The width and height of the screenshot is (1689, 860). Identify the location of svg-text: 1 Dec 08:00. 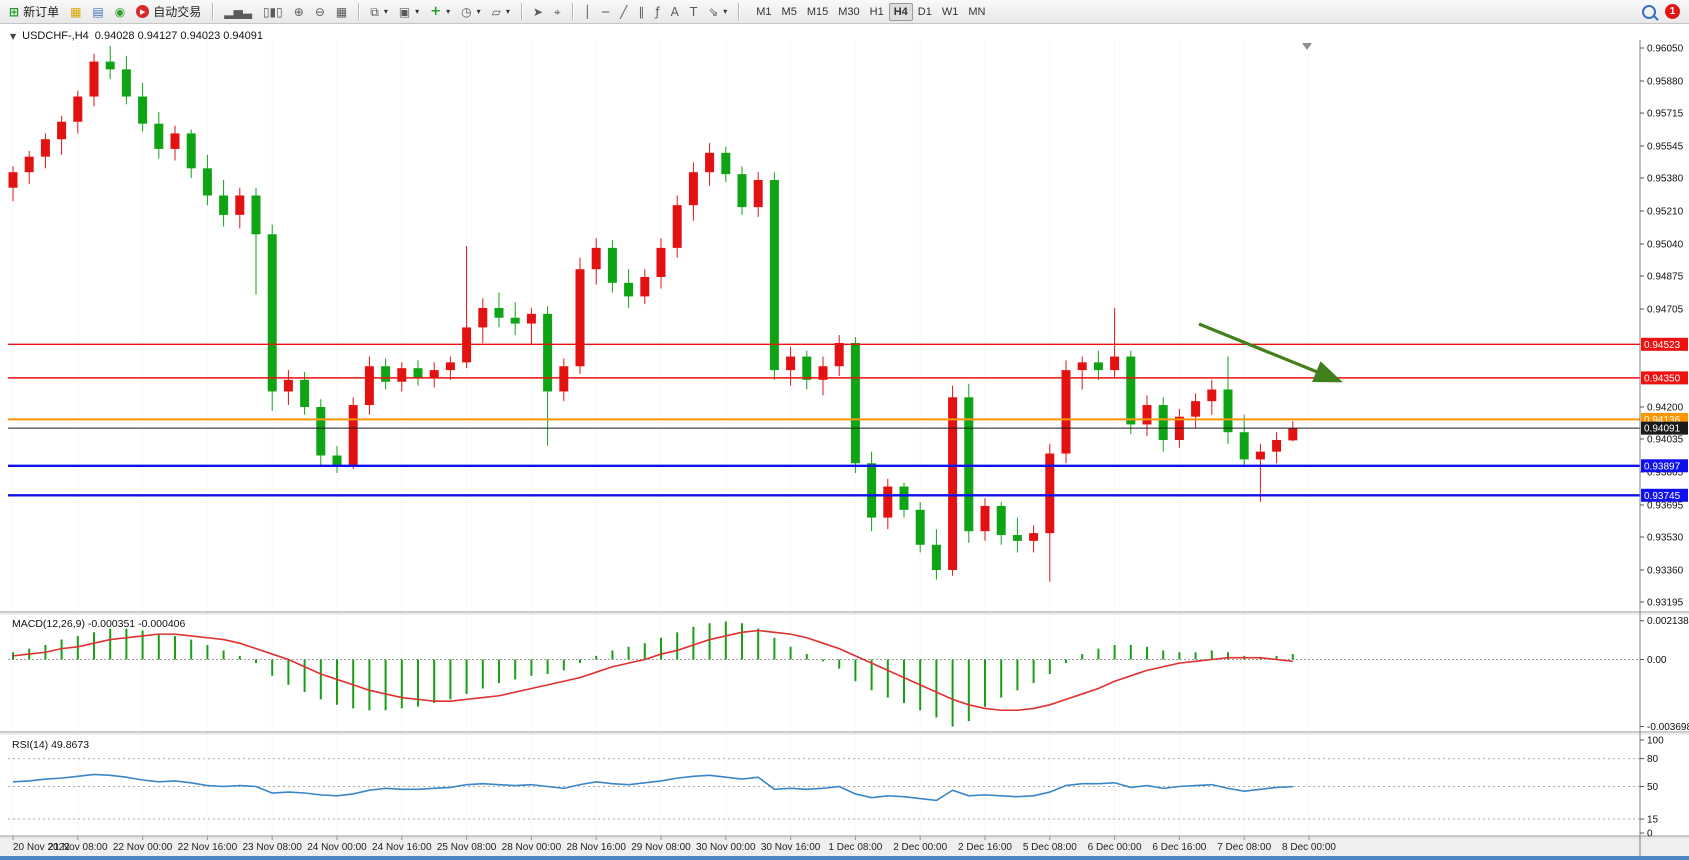
(855, 847).